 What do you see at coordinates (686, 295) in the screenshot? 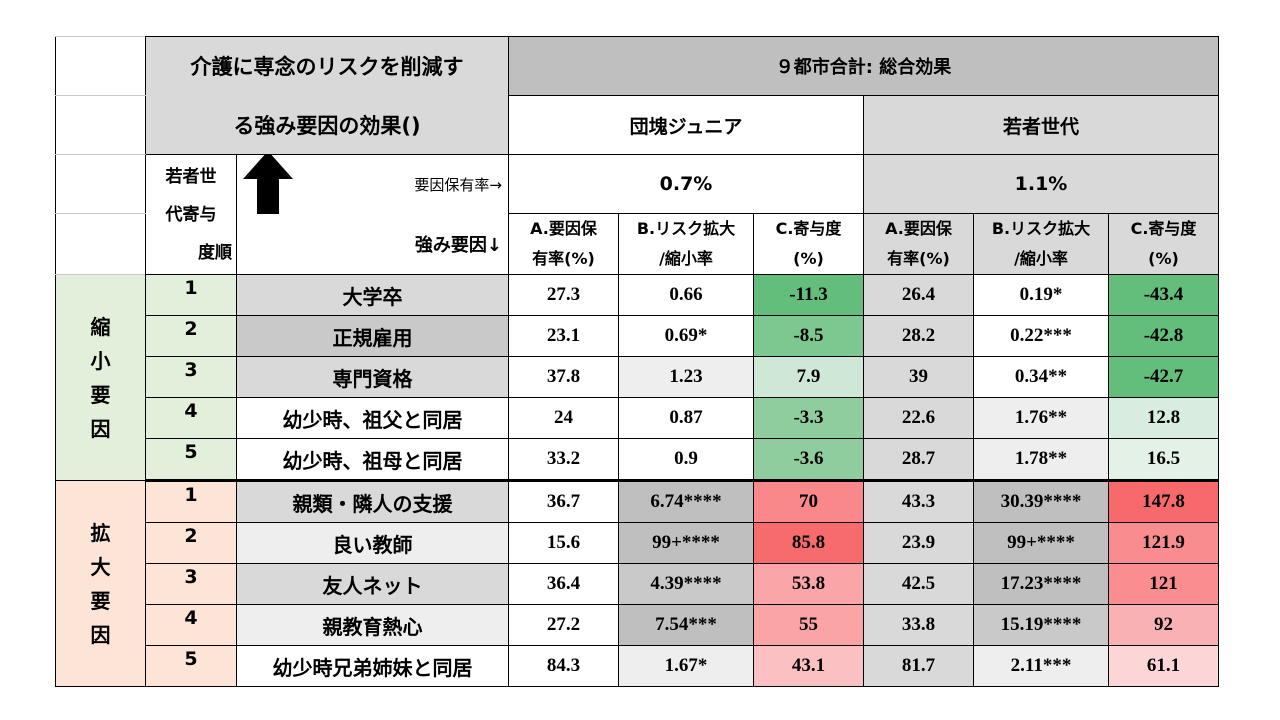
I see `risk-ratio-dankai-cell: 0.66` at bounding box center [686, 295].